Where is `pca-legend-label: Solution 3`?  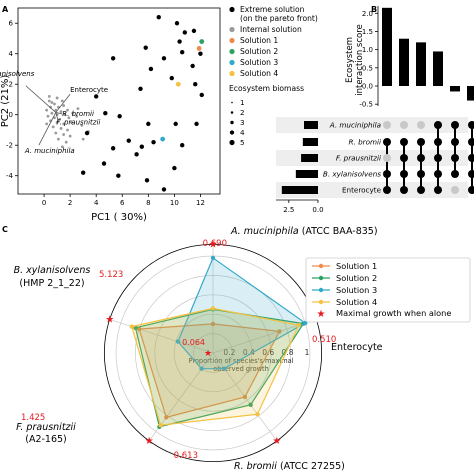
pca-legend-label: Solution 3 is located at coordinates (259, 62).